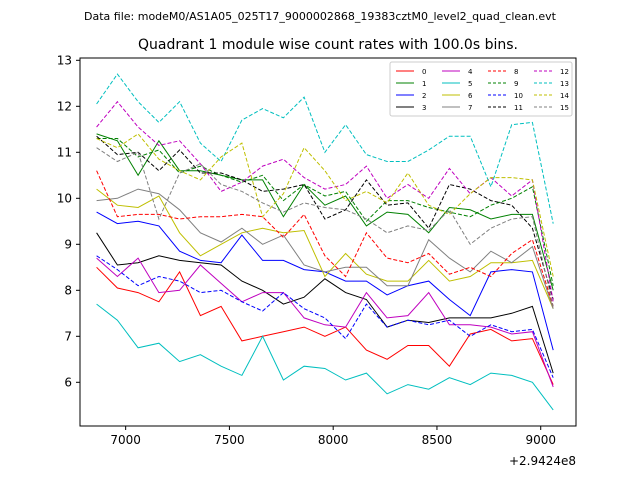 Image resolution: width=640 pixels, height=480 pixels. What do you see at coordinates (68, 244) in the screenshot?
I see `y-tick-label: 9` at bounding box center [68, 244].